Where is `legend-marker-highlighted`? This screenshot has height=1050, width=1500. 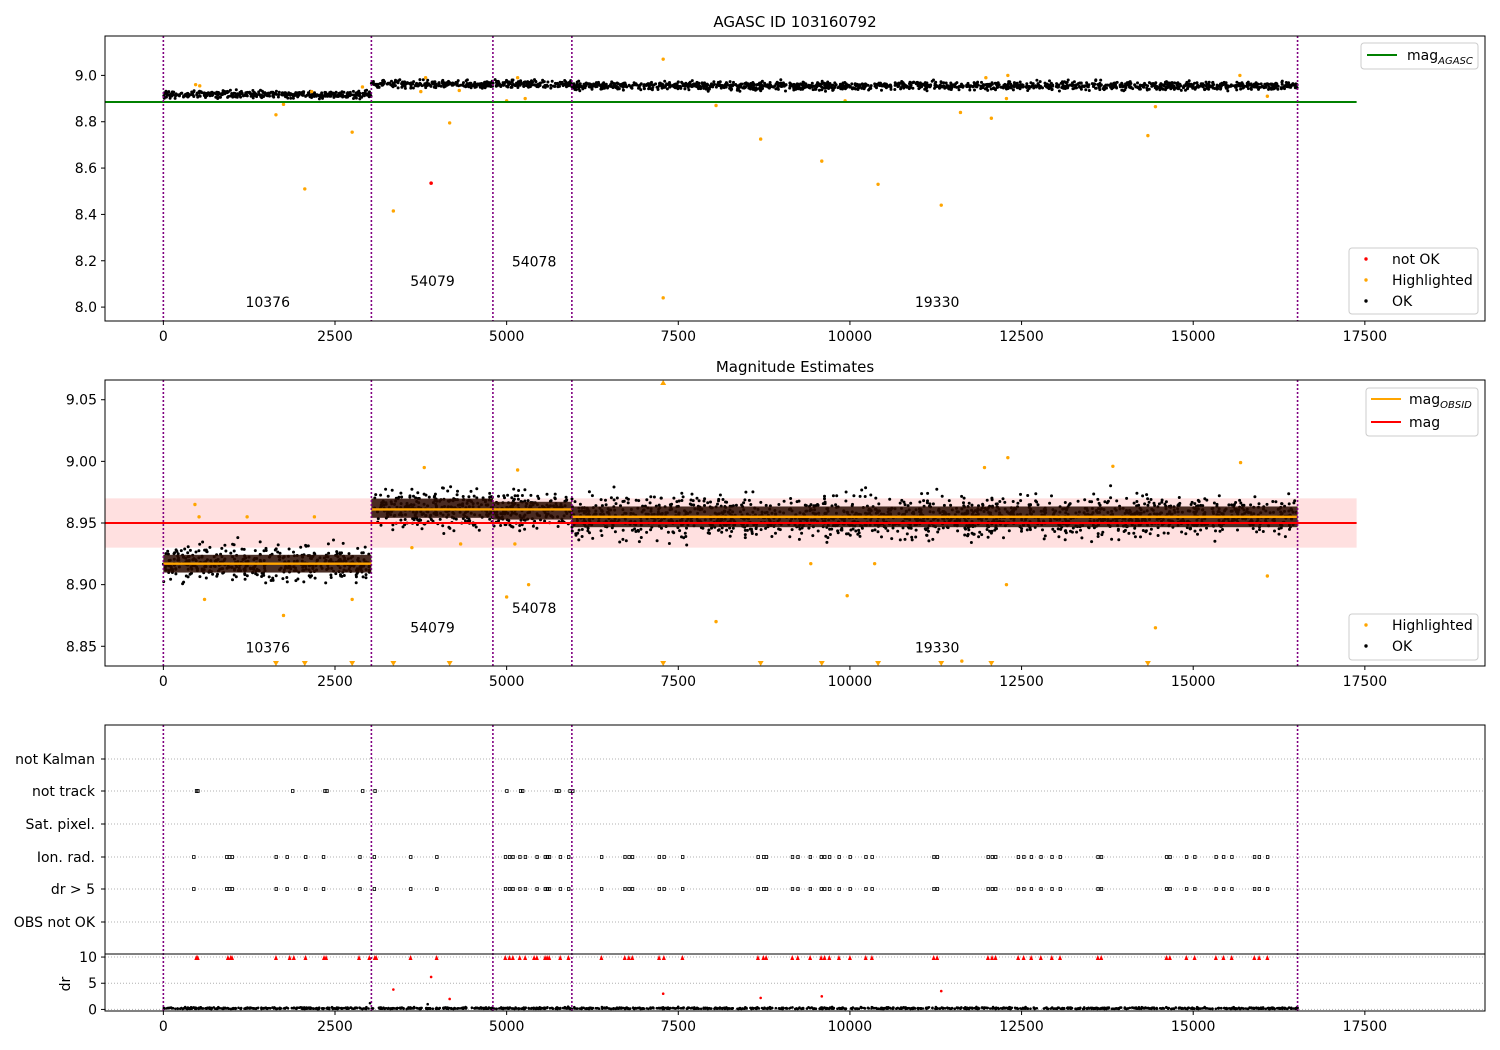 legend-marker-highlighted is located at coordinates (1366, 280).